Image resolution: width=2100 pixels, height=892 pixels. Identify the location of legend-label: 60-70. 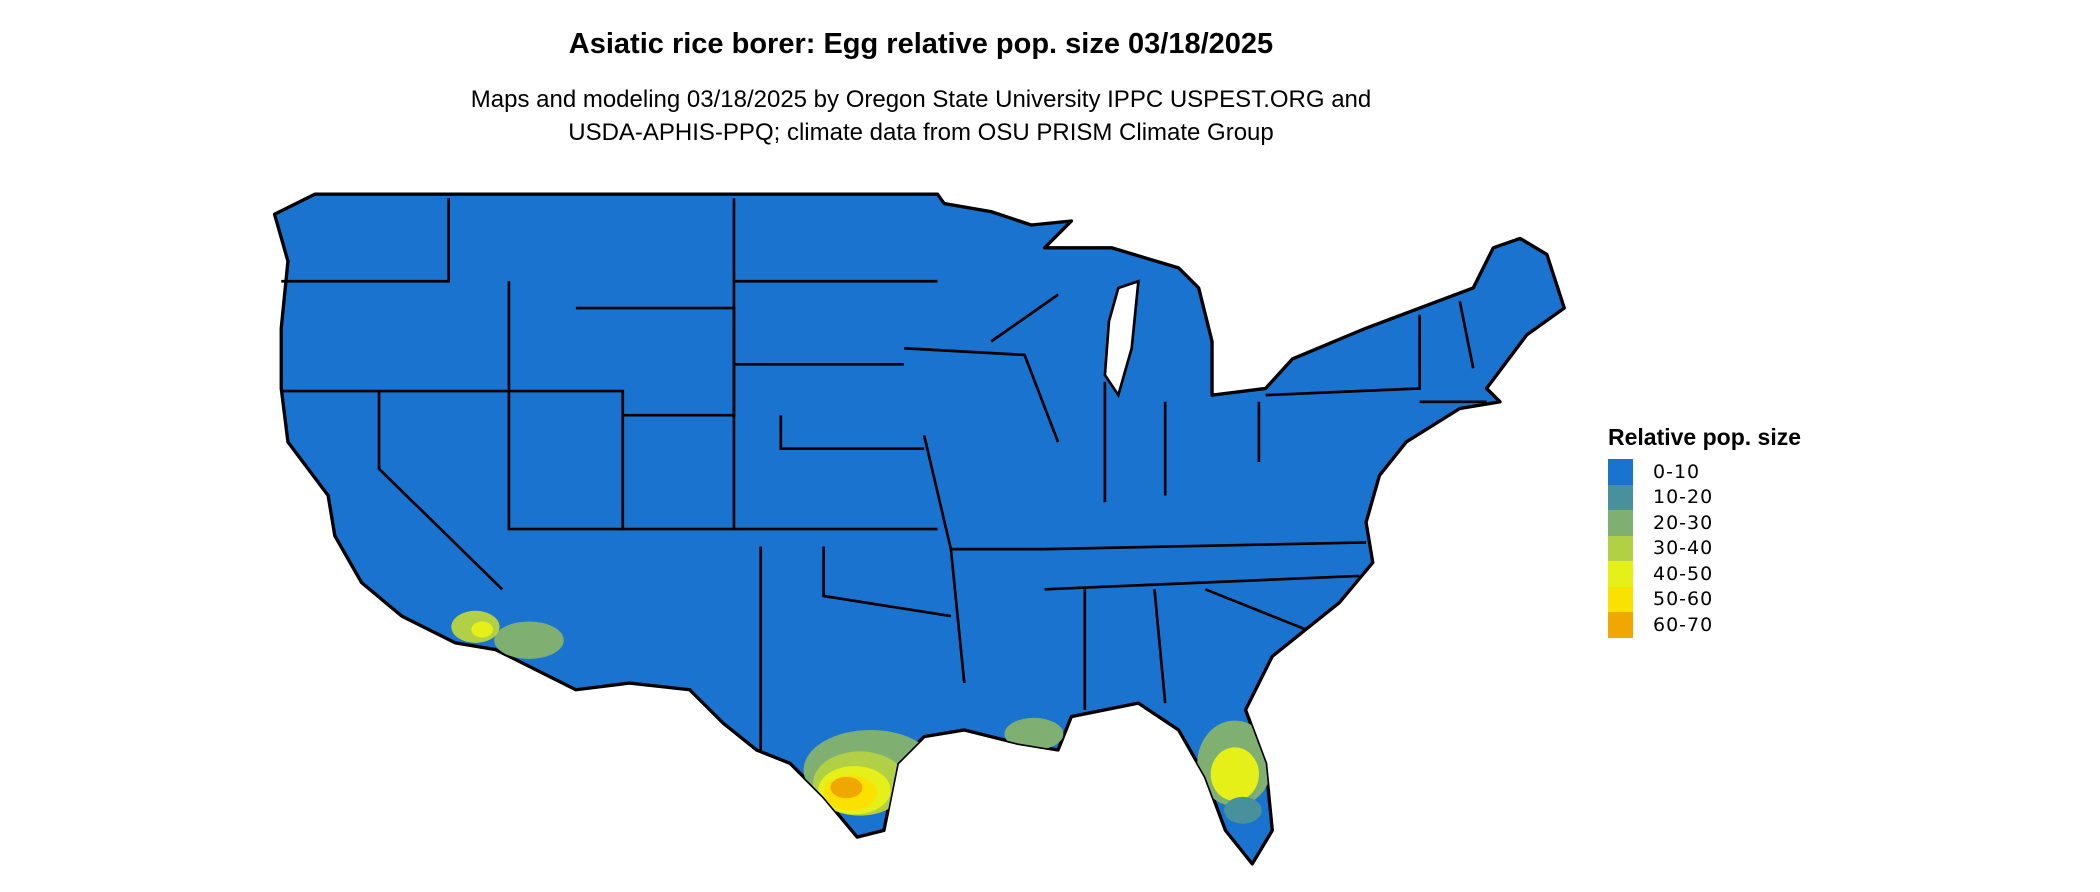
(1683, 624).